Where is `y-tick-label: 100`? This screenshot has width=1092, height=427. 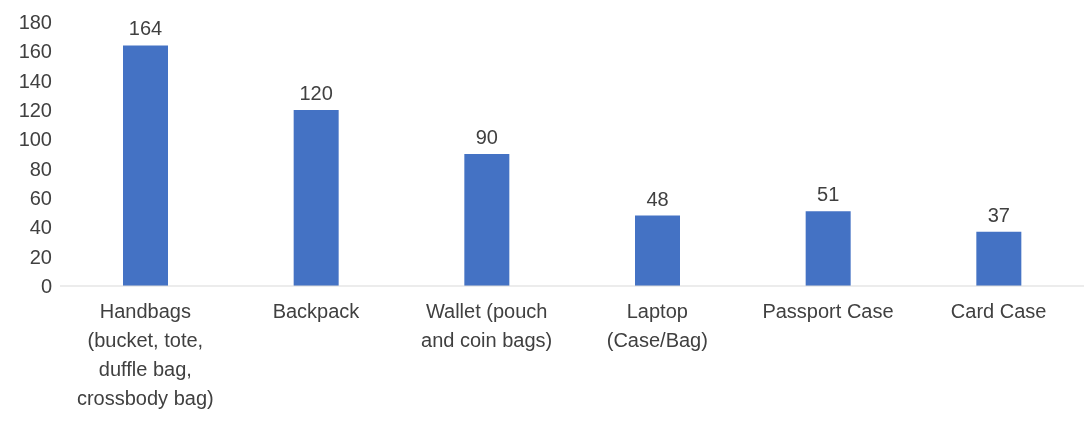
y-tick-label: 100 is located at coordinates (35, 139).